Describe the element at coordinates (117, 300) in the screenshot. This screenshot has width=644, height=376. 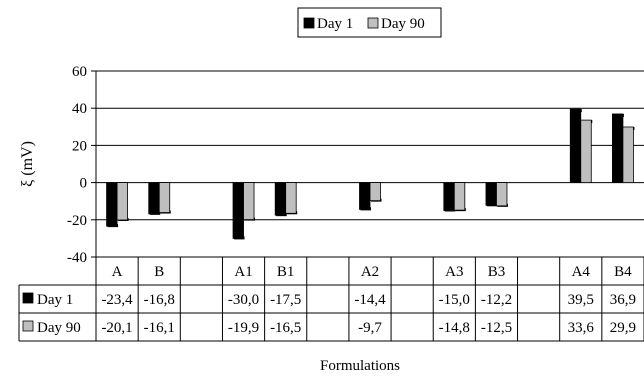
I see `data-label-day1: -23,4` at that location.